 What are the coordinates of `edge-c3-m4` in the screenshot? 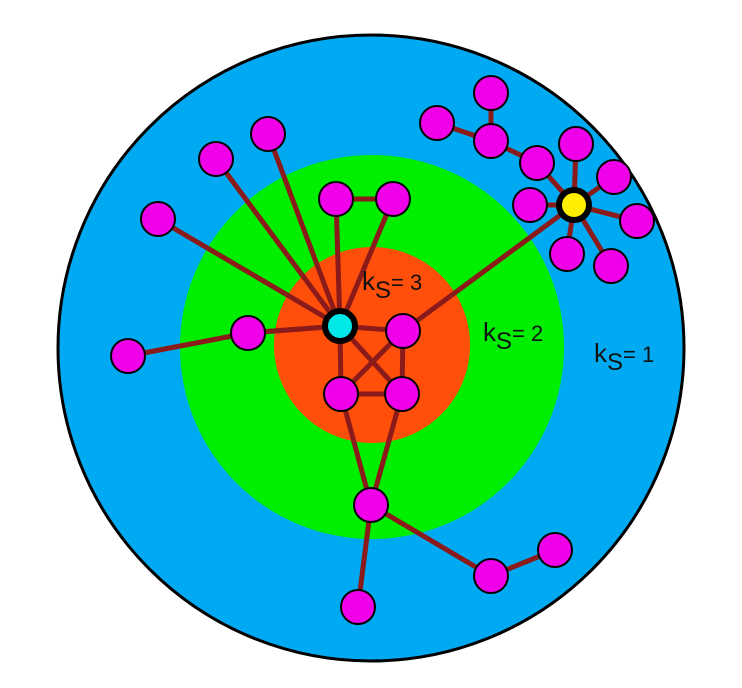 It's located at (356, 449).